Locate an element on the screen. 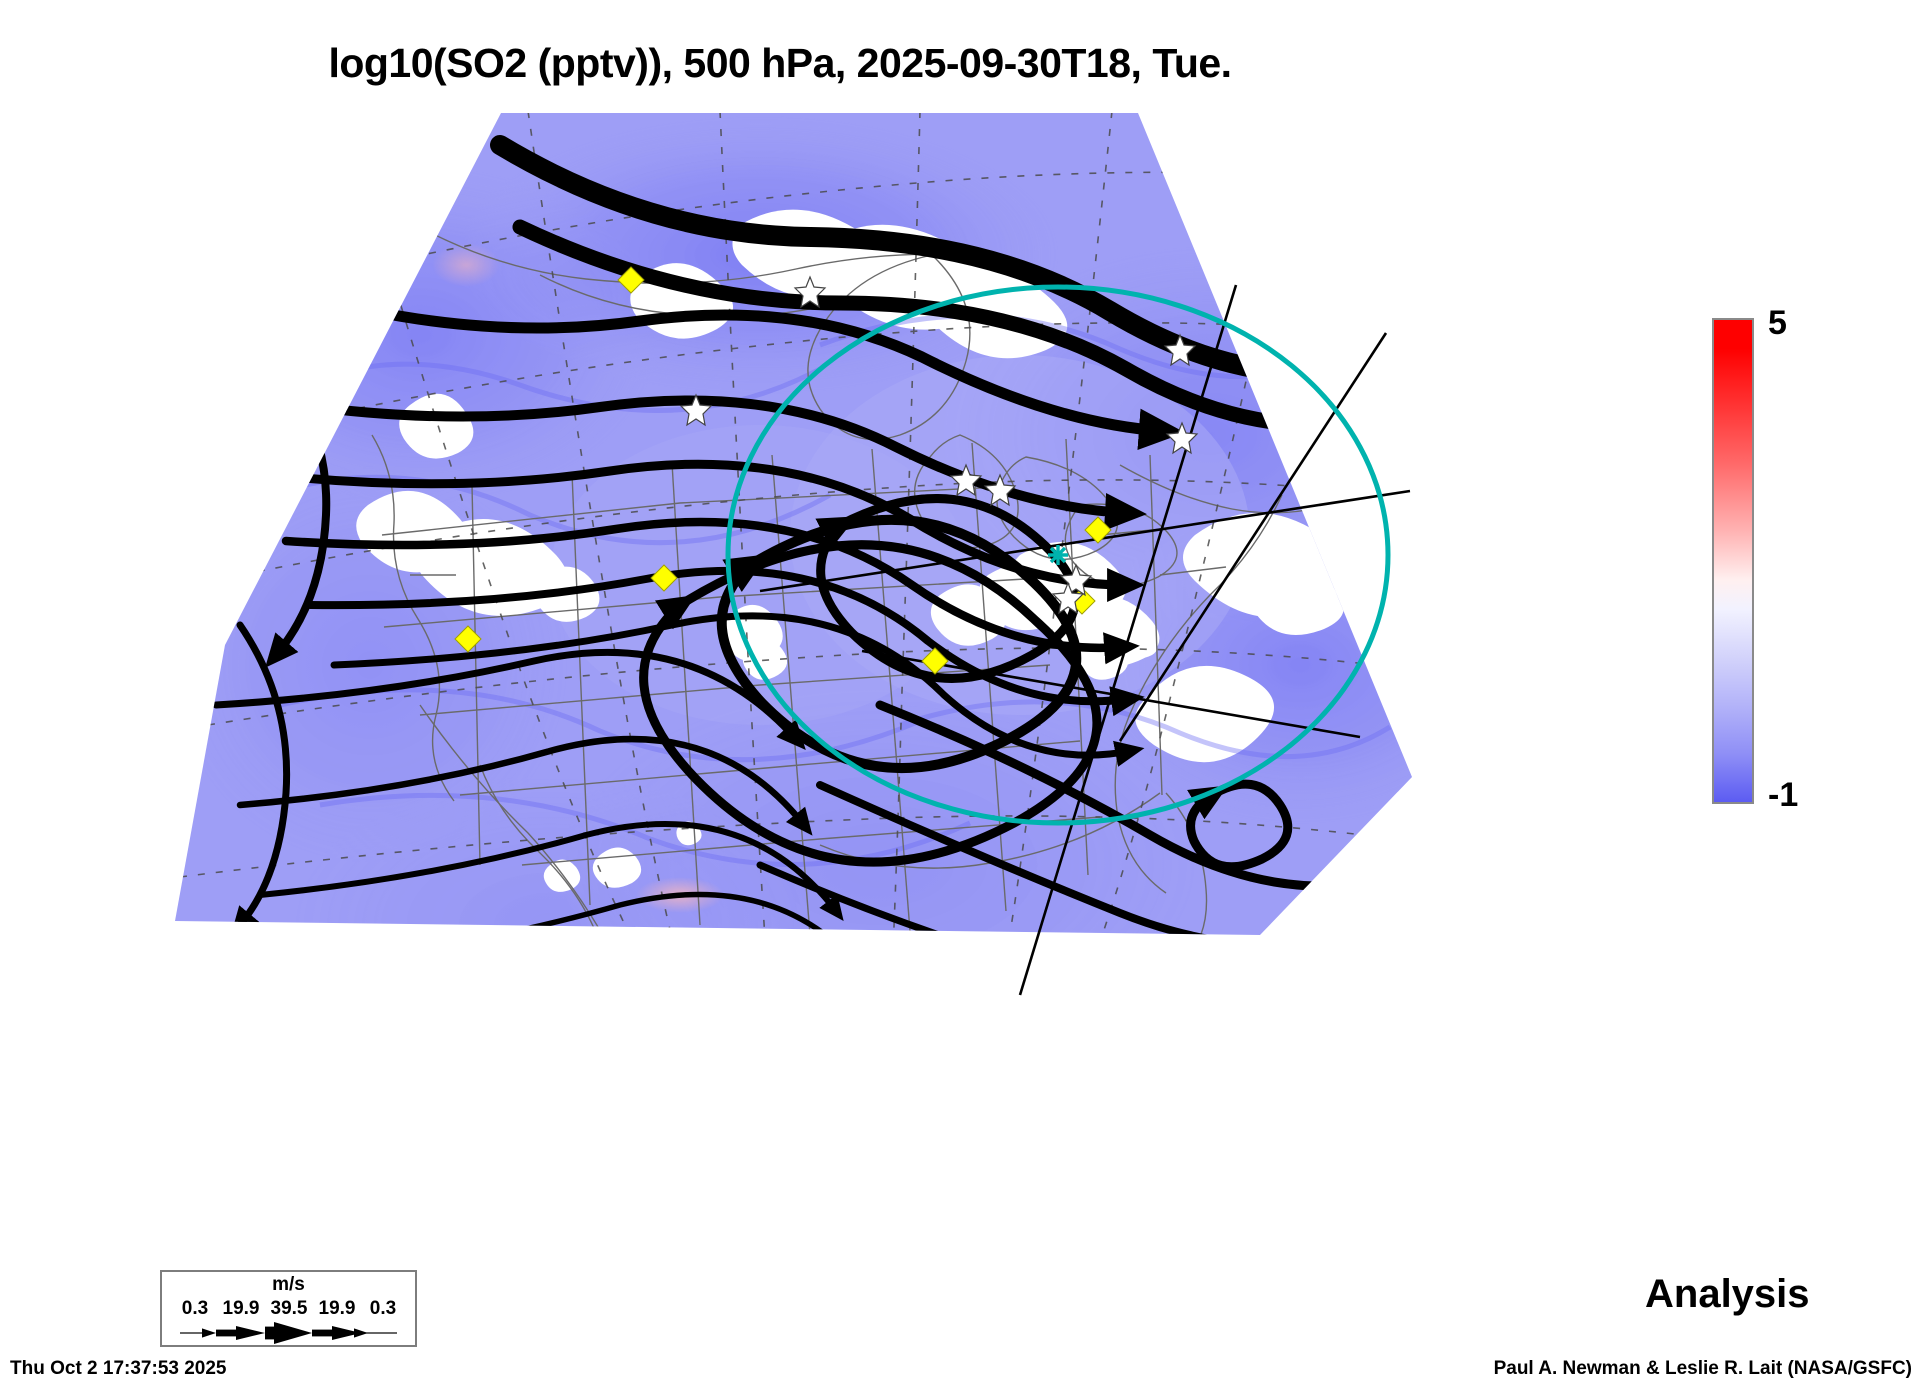 This screenshot has width=1926, height=1394. circle-center-marker is located at coordinates (1058, 555).